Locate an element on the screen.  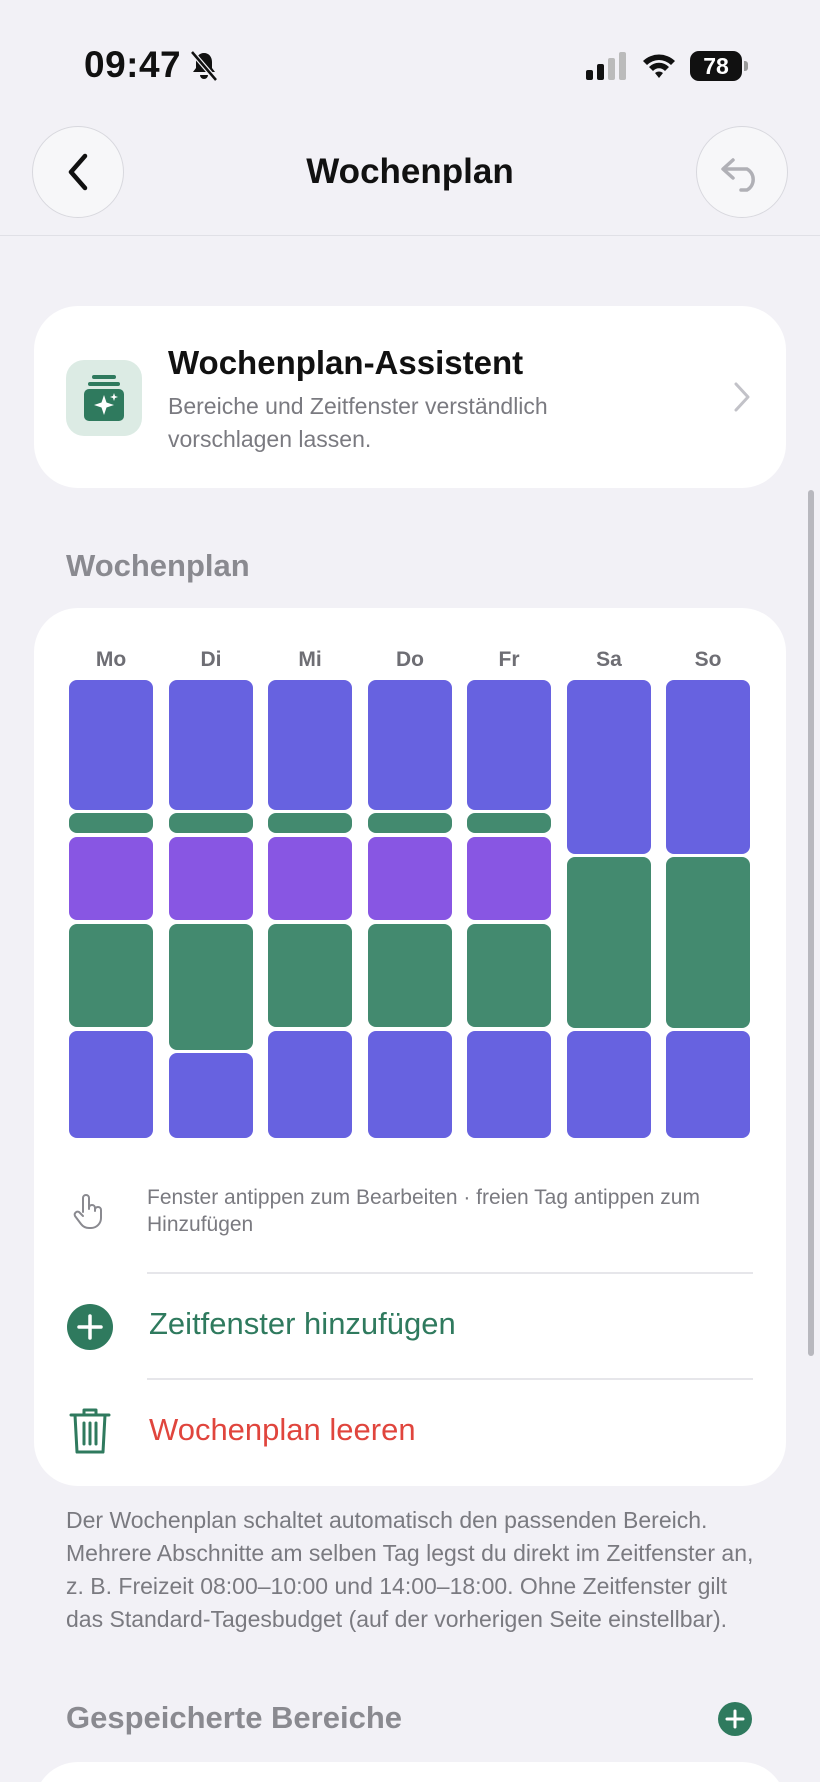
assistant-title: Wochenplan-Assistent is located at coordinates (346, 362).